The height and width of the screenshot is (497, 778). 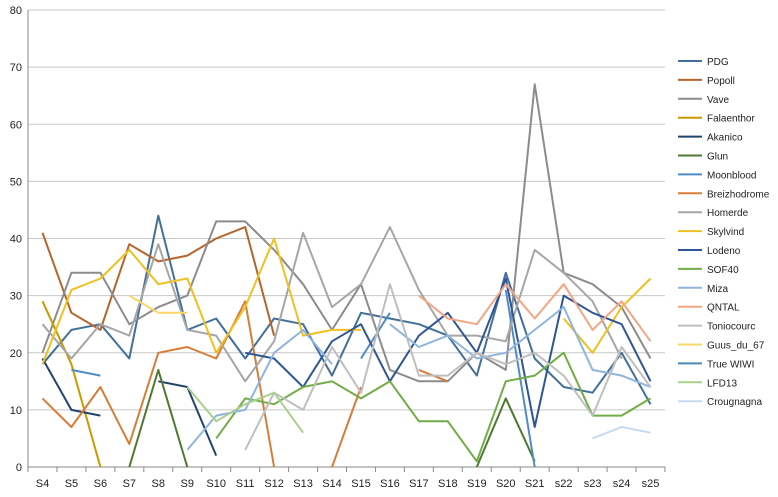 I want to click on legend-label: Guus_du_67, so click(x=736, y=346).